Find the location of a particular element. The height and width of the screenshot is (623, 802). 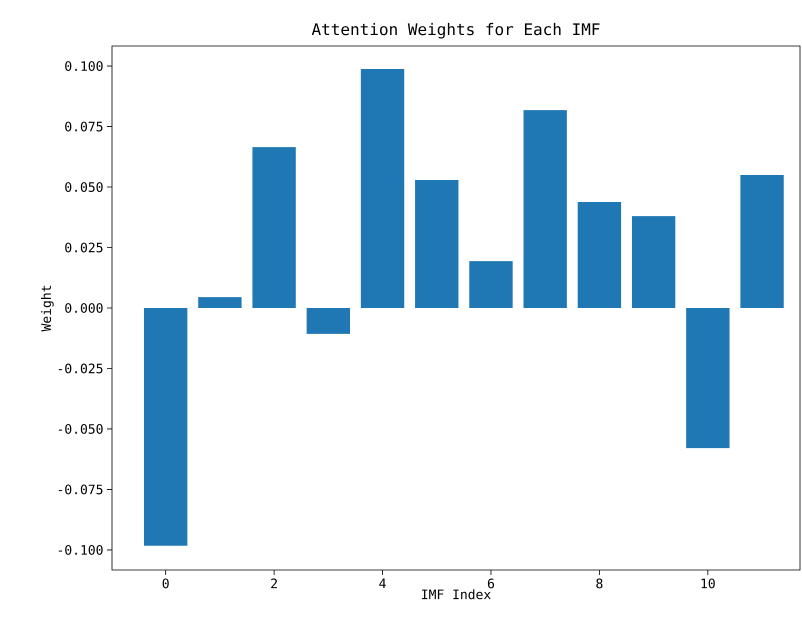

y-tick-label: 0.025 is located at coordinates (83, 247).